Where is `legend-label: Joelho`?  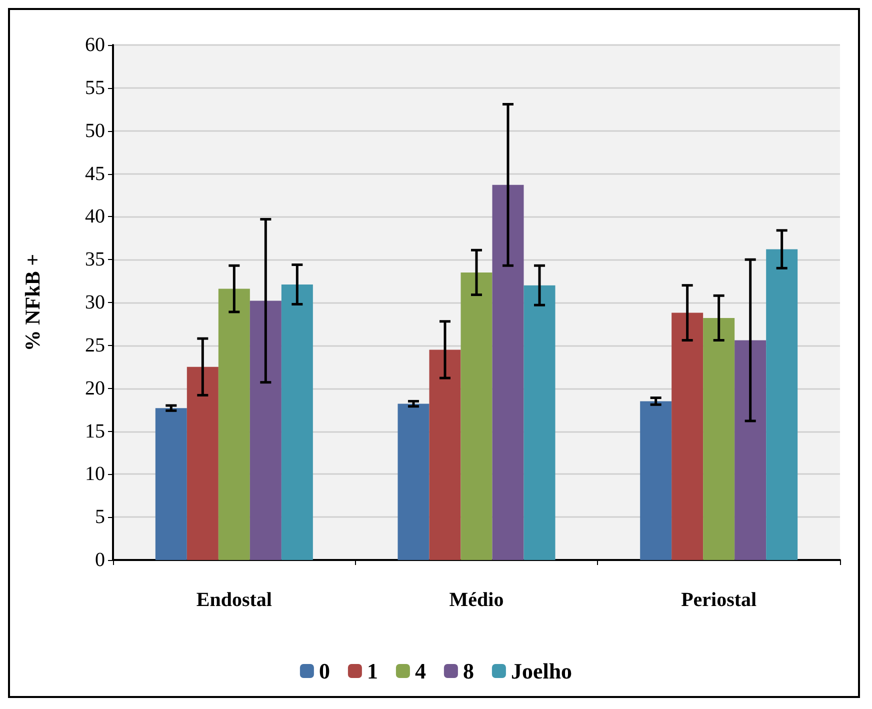
legend-label: Joelho is located at coordinates (541, 671).